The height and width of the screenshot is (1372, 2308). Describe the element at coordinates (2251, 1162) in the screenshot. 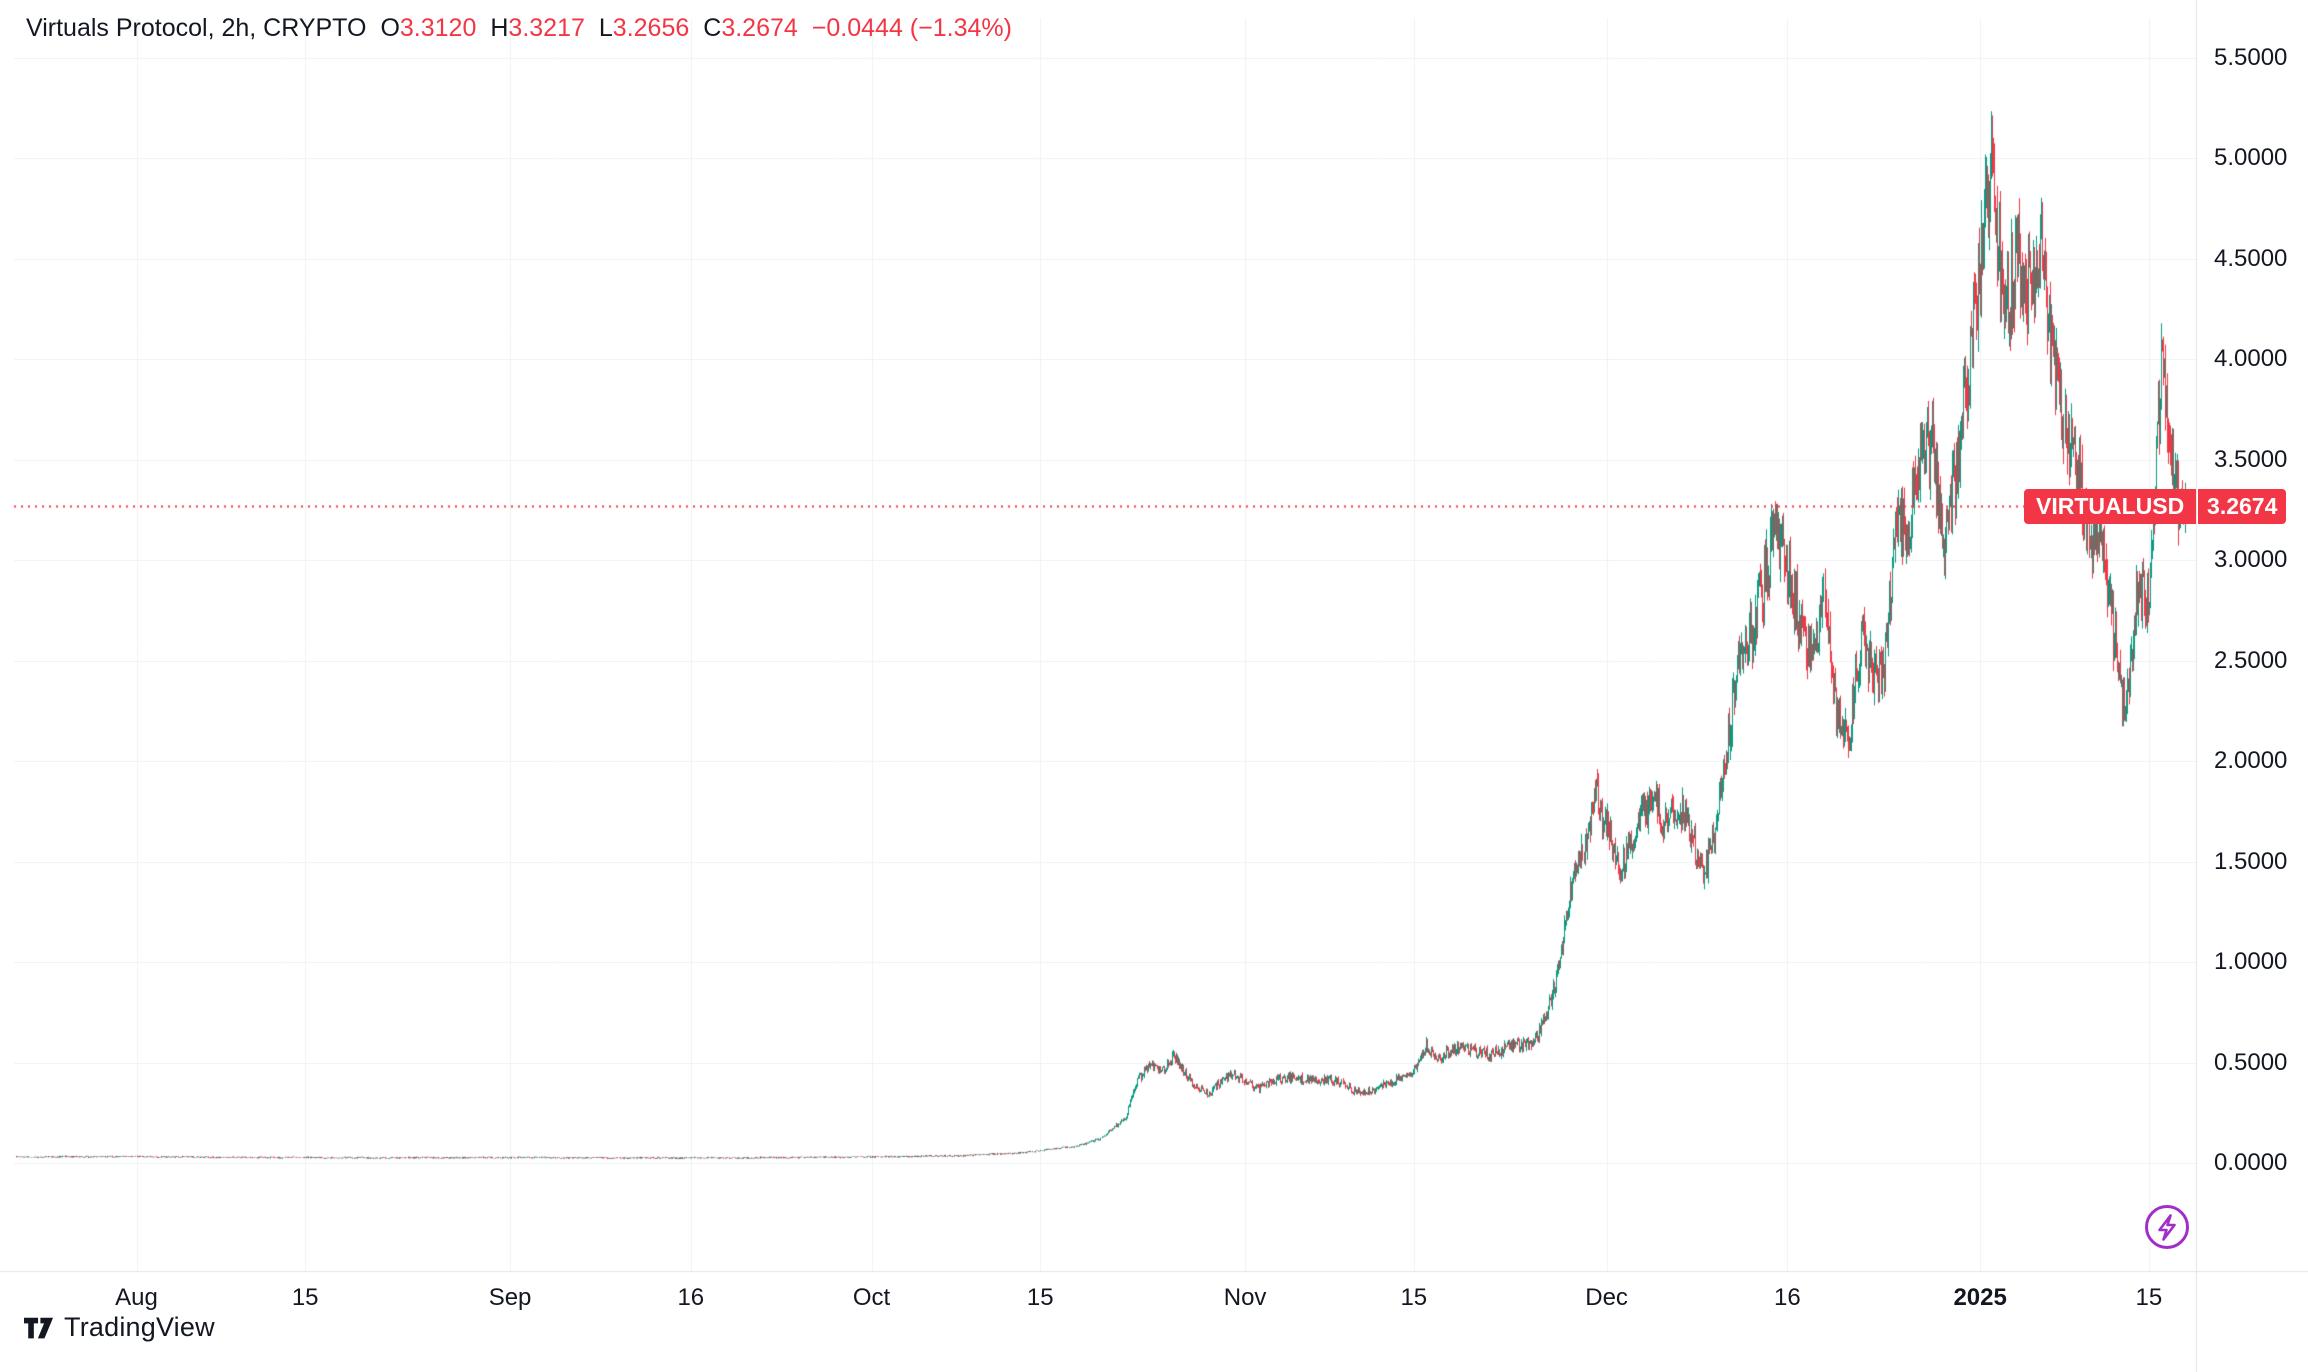

I see `price-tick-label: 0.0000` at that location.